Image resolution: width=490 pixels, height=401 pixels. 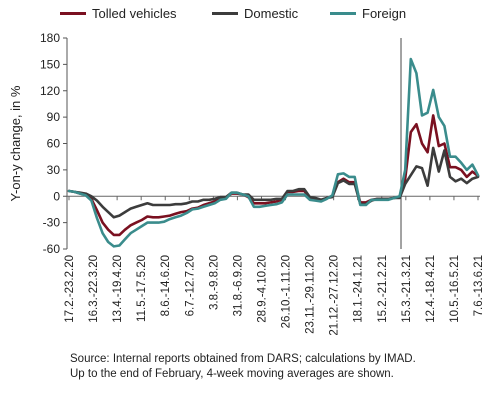 I want to click on legend-label-tolled: Tolled vehicles, so click(x=134, y=13).